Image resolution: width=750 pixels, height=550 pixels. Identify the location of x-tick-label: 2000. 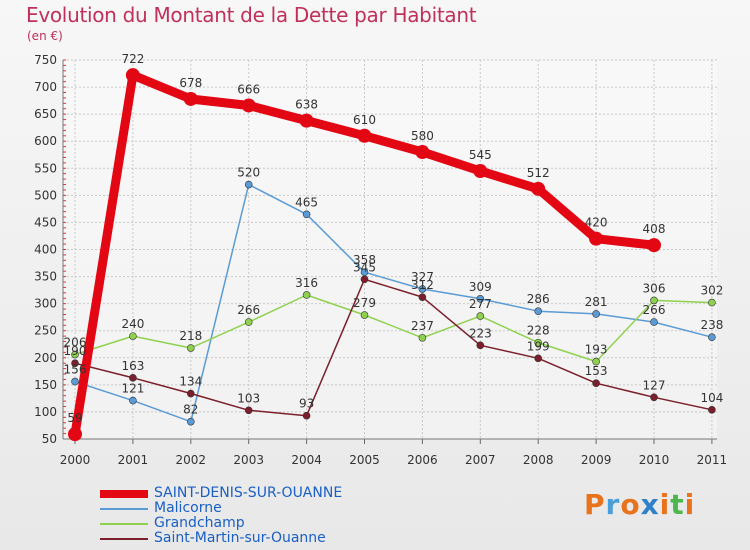
(75, 460).